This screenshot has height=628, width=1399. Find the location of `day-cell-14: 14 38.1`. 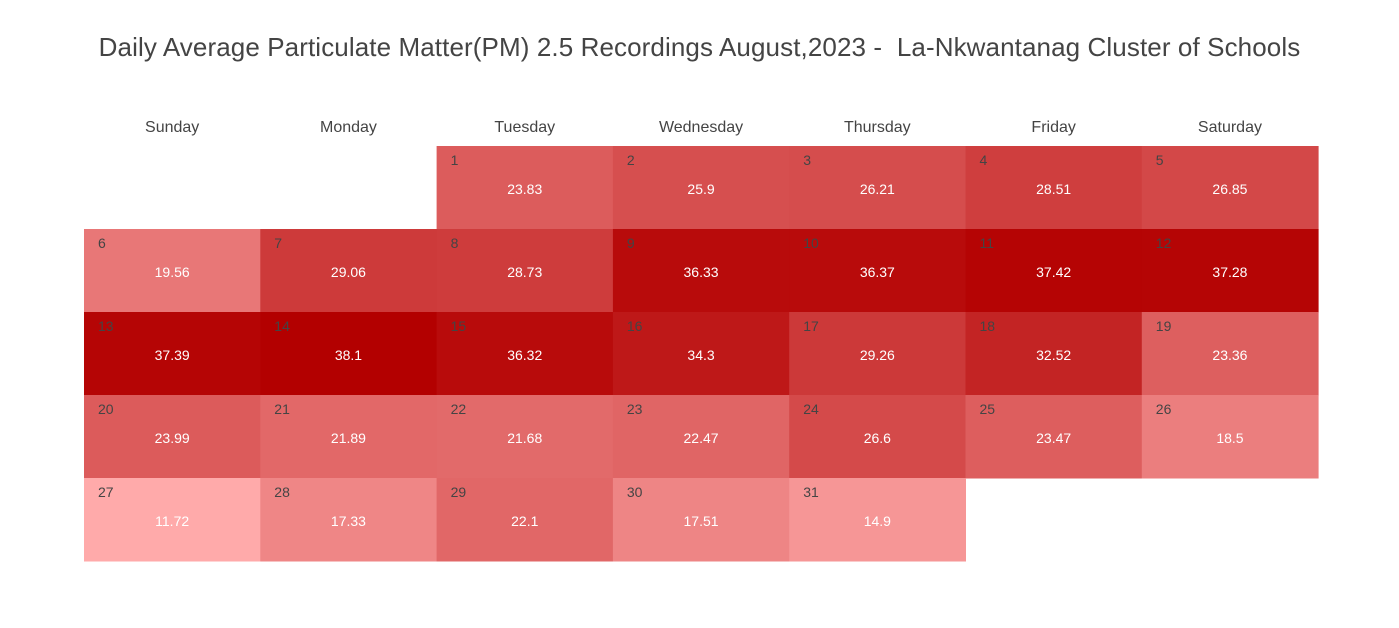

day-cell-14: 14 38.1 is located at coordinates (349, 354).